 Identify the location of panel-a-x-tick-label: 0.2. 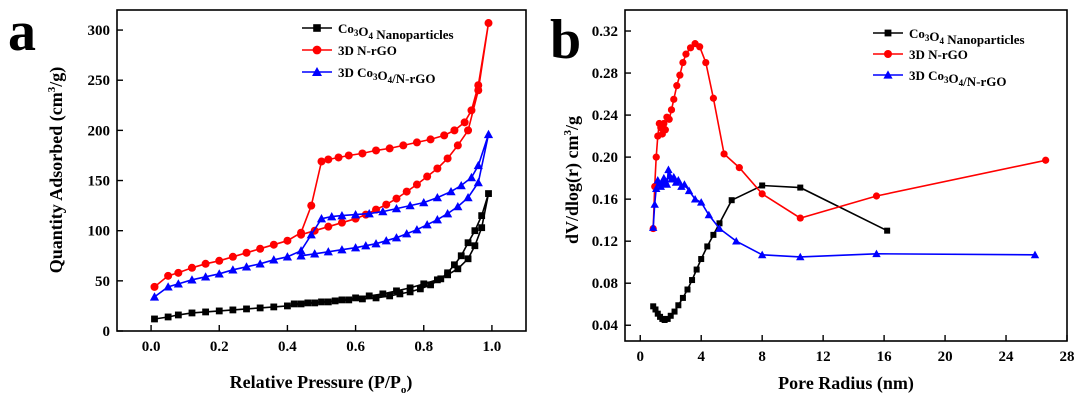
(219, 347).